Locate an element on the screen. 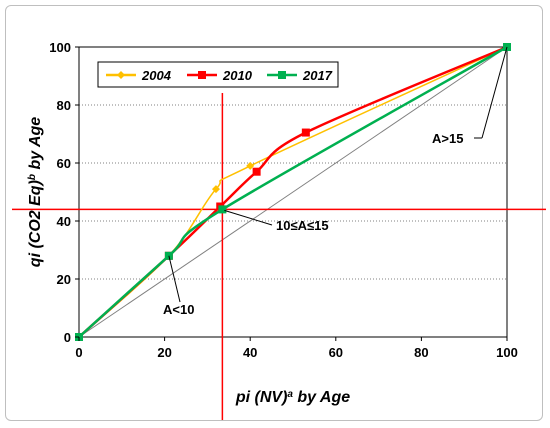 The image size is (550, 428). x-tick-label: 0 is located at coordinates (78, 352).